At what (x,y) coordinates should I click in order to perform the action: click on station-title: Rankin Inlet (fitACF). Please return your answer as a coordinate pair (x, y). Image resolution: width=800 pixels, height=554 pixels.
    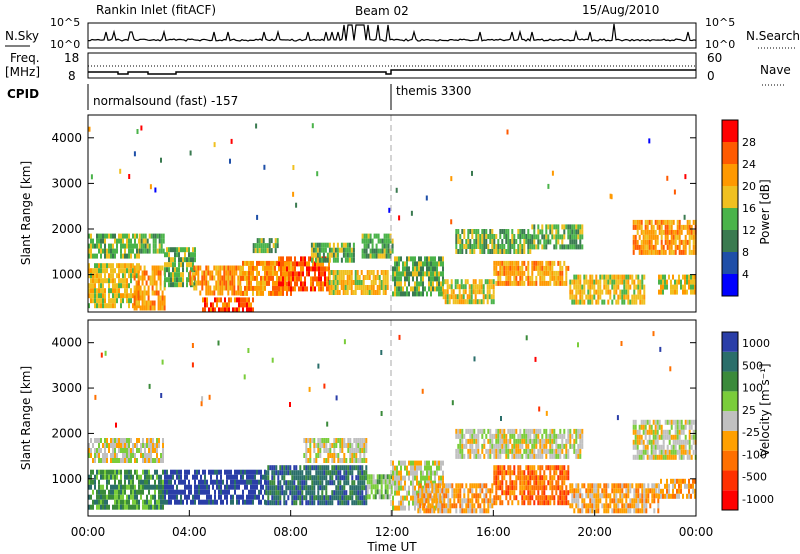
    Looking at the image, I should click on (156, 10).